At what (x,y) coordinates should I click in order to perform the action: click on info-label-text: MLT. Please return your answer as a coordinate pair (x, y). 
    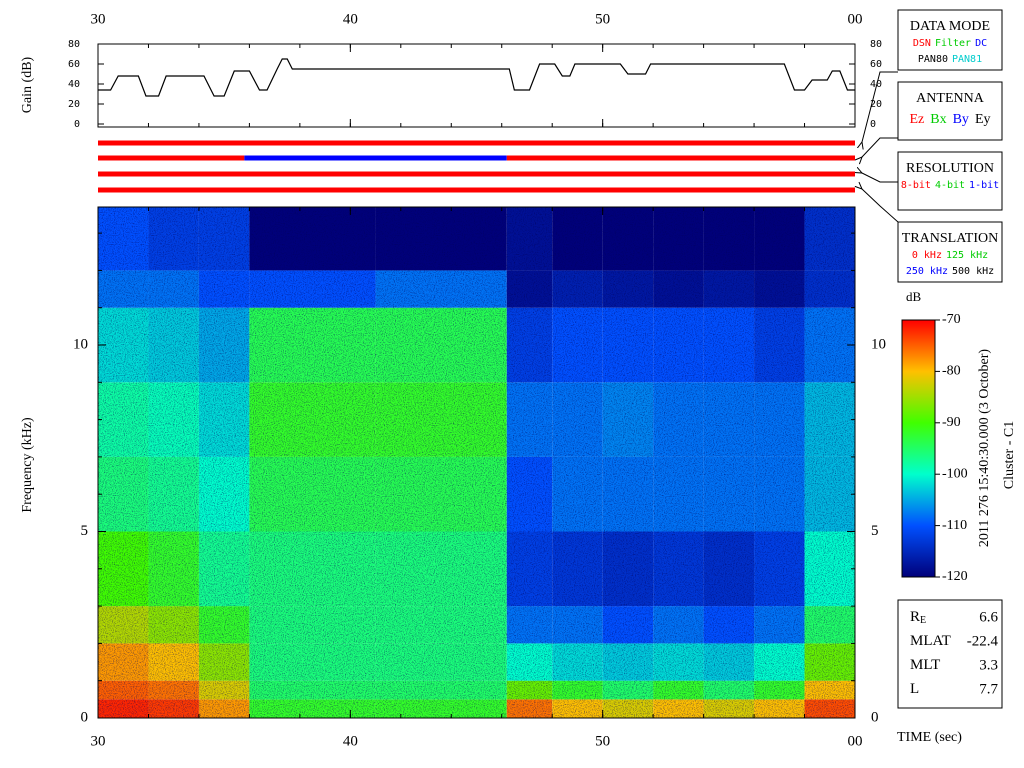
    Looking at the image, I should click on (925, 665).